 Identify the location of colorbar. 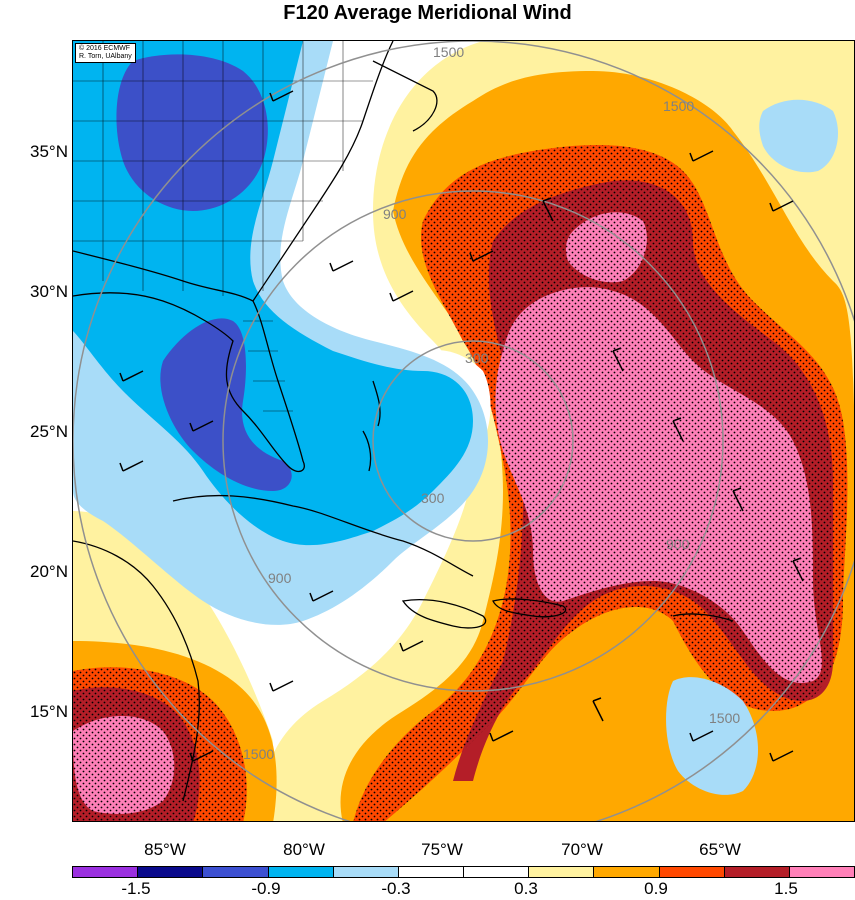
(463, 872).